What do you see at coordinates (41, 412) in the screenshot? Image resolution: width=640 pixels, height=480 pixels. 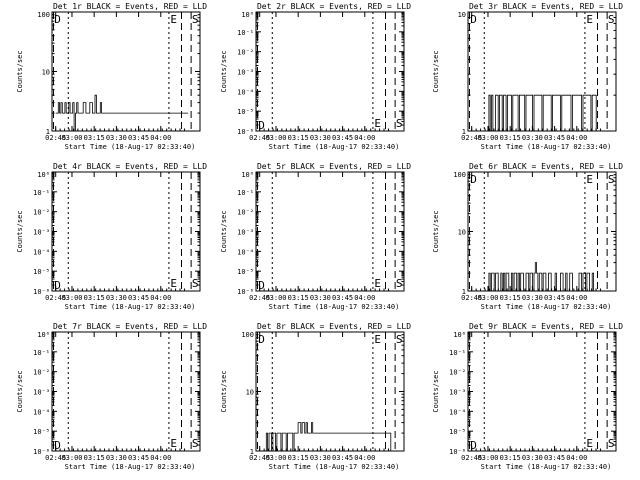 I see `y-tick-label: 10⁻⁴` at bounding box center [41, 412].